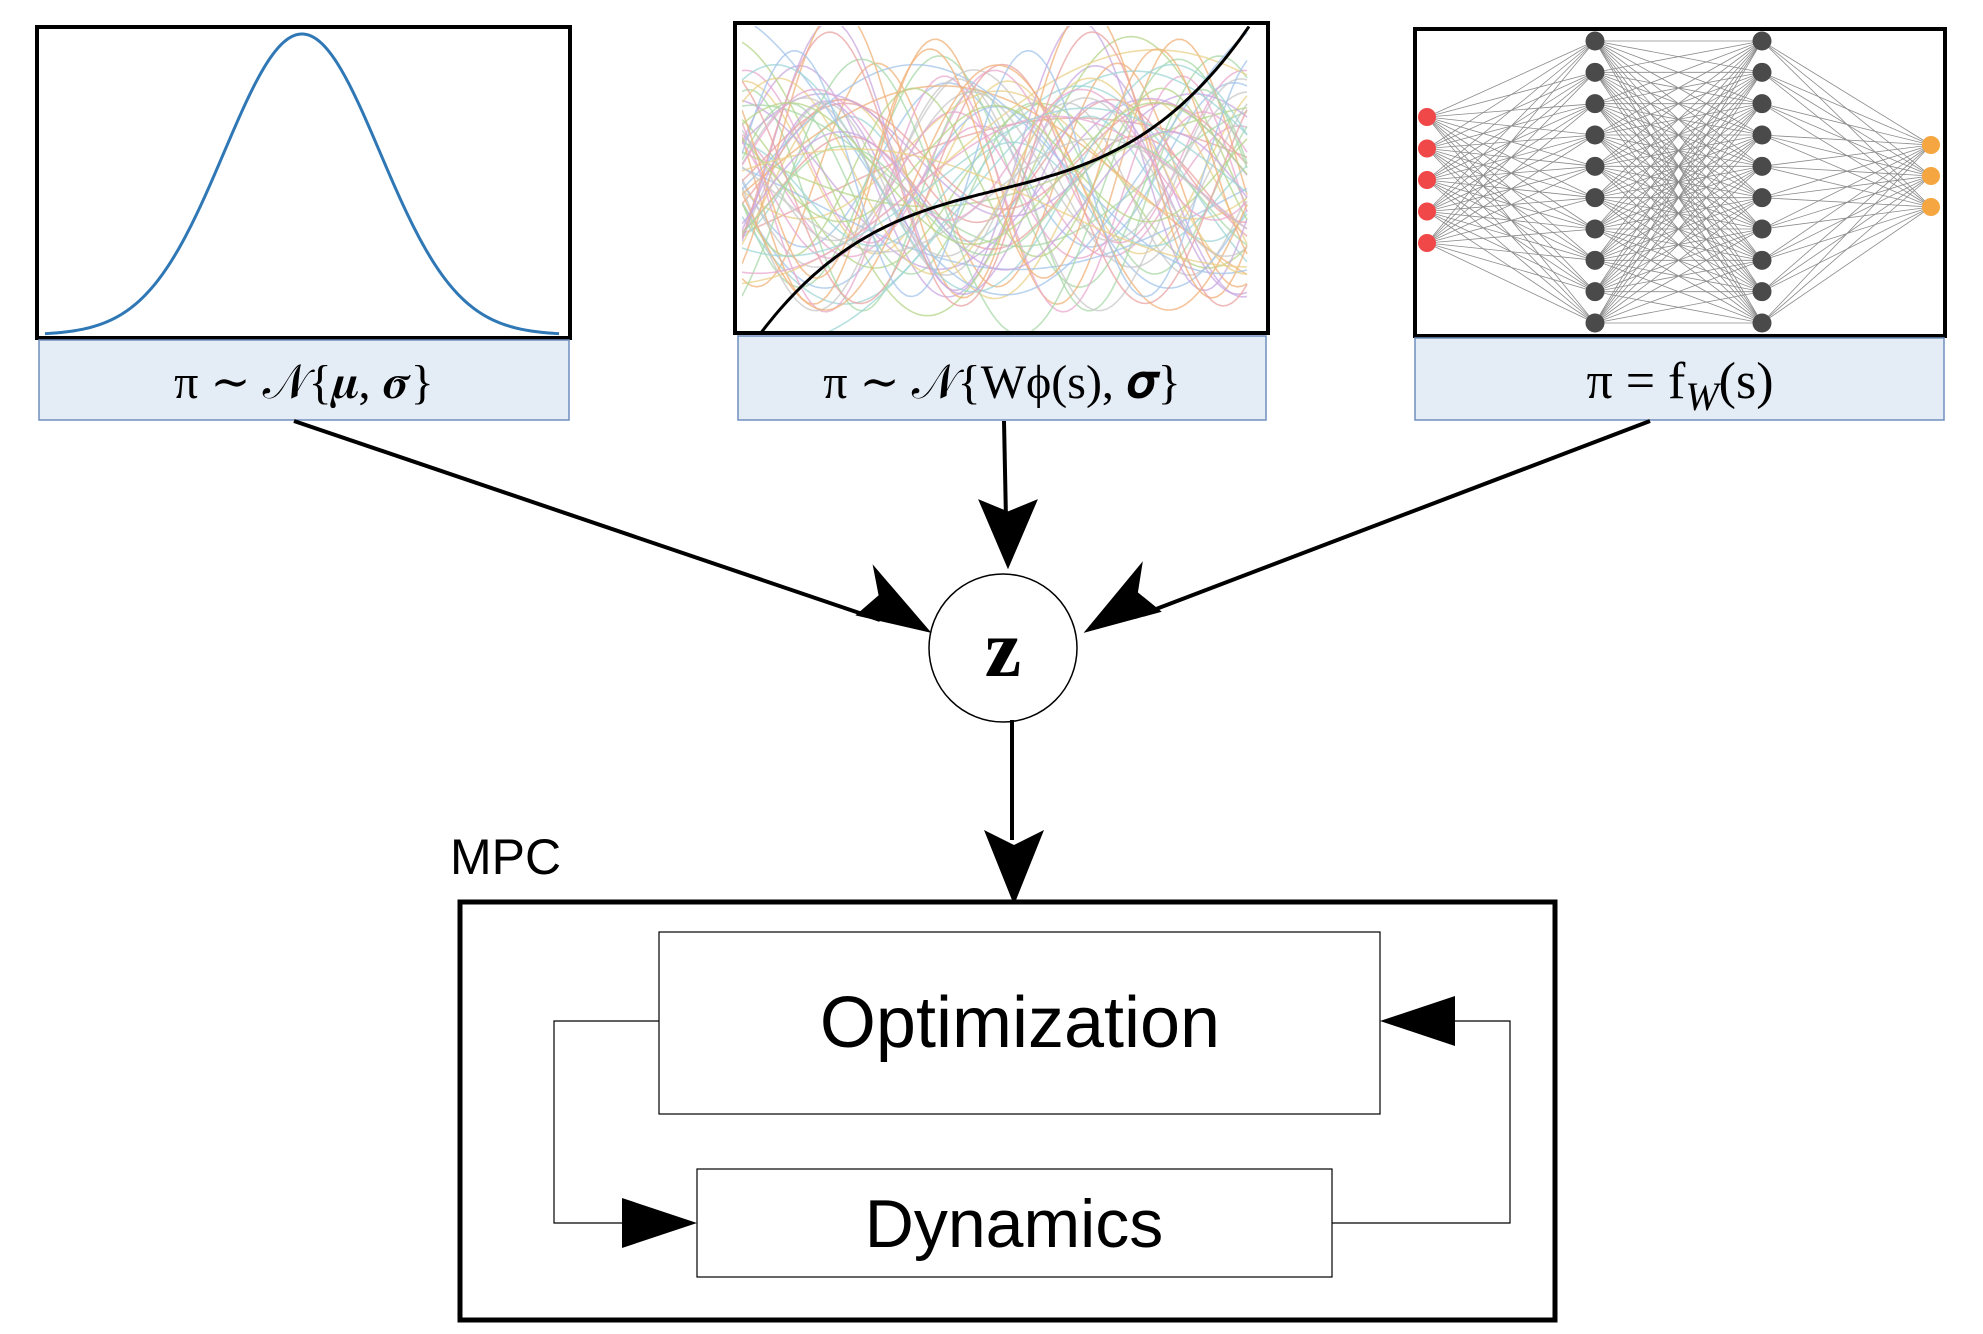 This screenshot has height=1334, width=1983. Describe the element at coordinates (606, 1122) in the screenshot. I see `optimization-to-dynamics-line` at that location.